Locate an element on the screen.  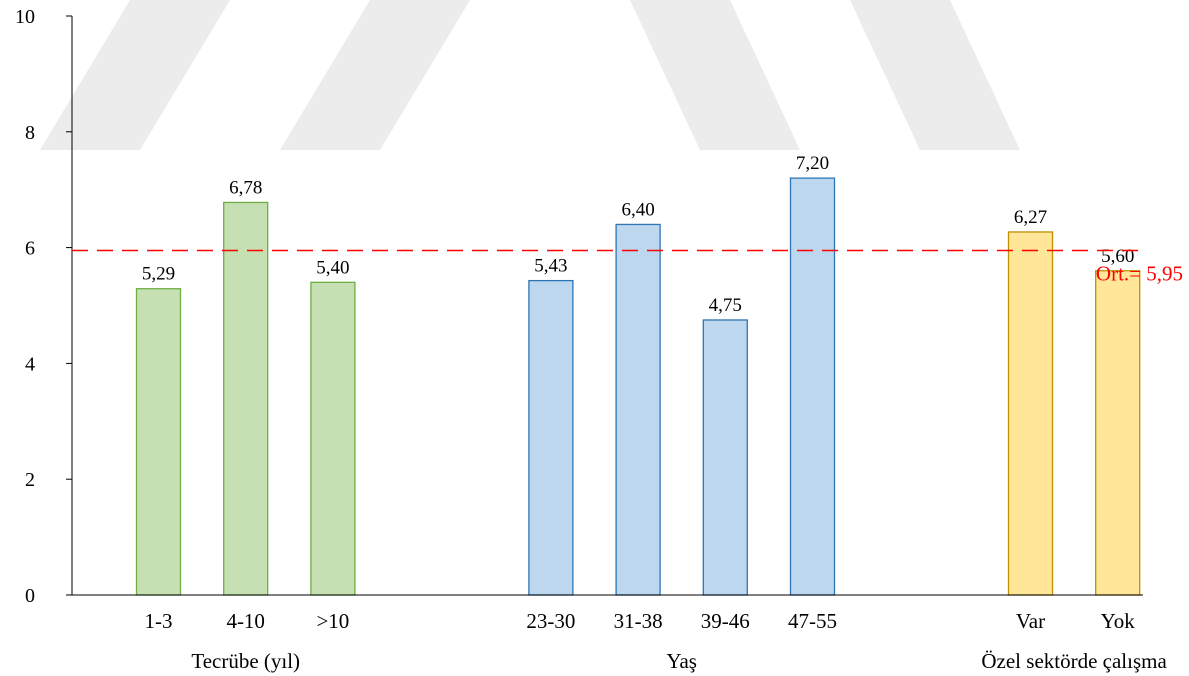
bar-value-label: 7,20 is located at coordinates (812, 163).